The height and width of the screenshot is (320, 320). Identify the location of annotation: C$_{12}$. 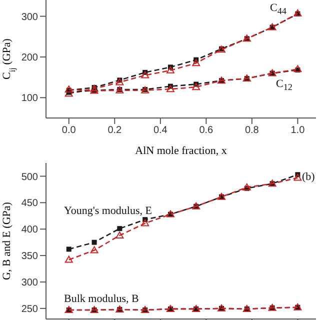
(284, 86).